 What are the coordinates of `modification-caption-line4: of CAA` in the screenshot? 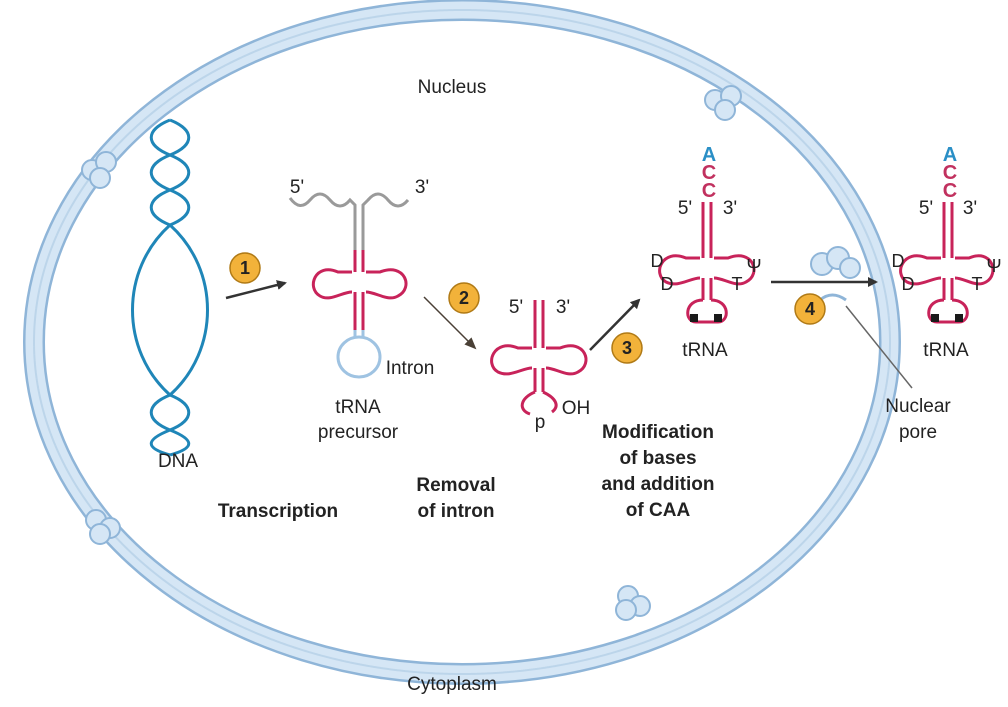 It's located at (658, 510).